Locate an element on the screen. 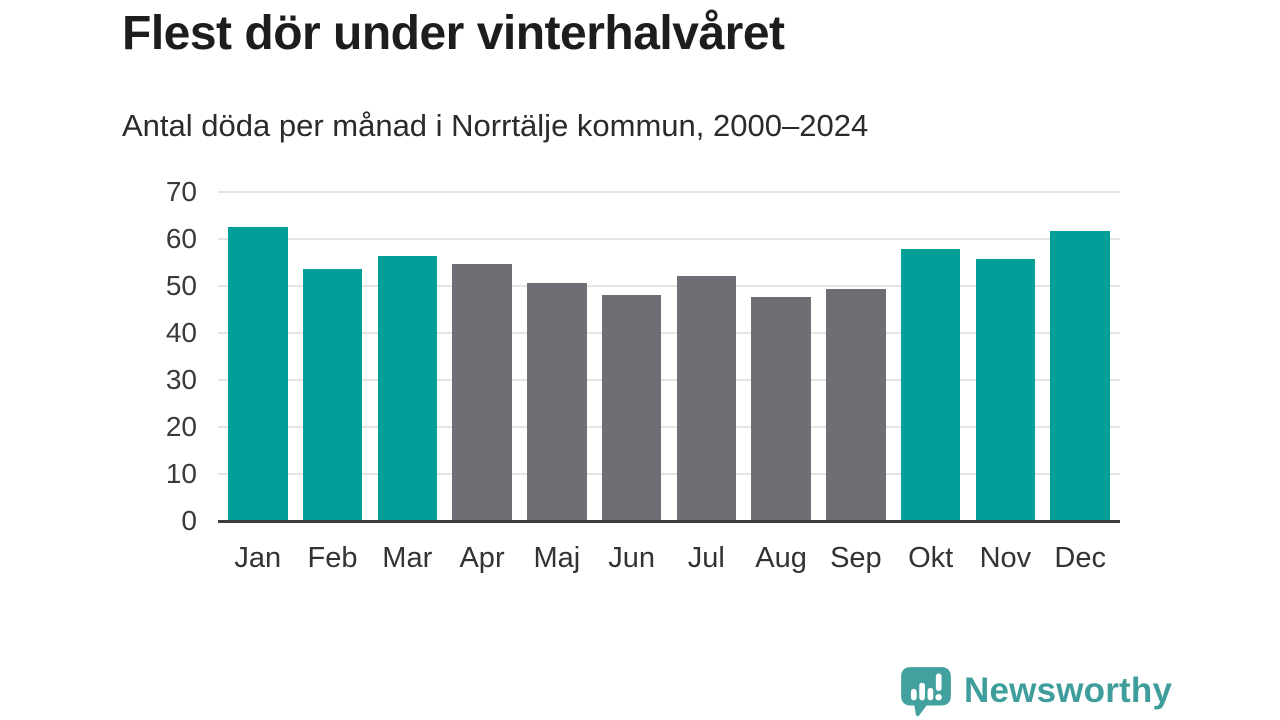 The height and width of the screenshot is (720, 1280). x-tick-label-apr: Apr is located at coordinates (482, 558).